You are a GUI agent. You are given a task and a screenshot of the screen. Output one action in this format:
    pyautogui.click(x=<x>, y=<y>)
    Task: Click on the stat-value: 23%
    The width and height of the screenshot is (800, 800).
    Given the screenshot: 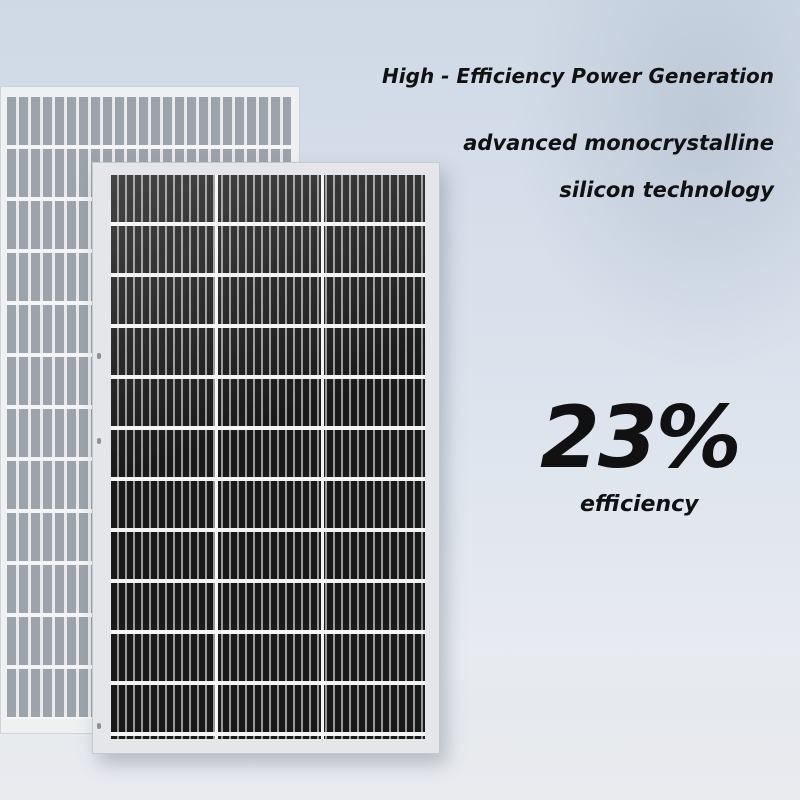 What is the action you would take?
    pyautogui.click(x=641, y=438)
    